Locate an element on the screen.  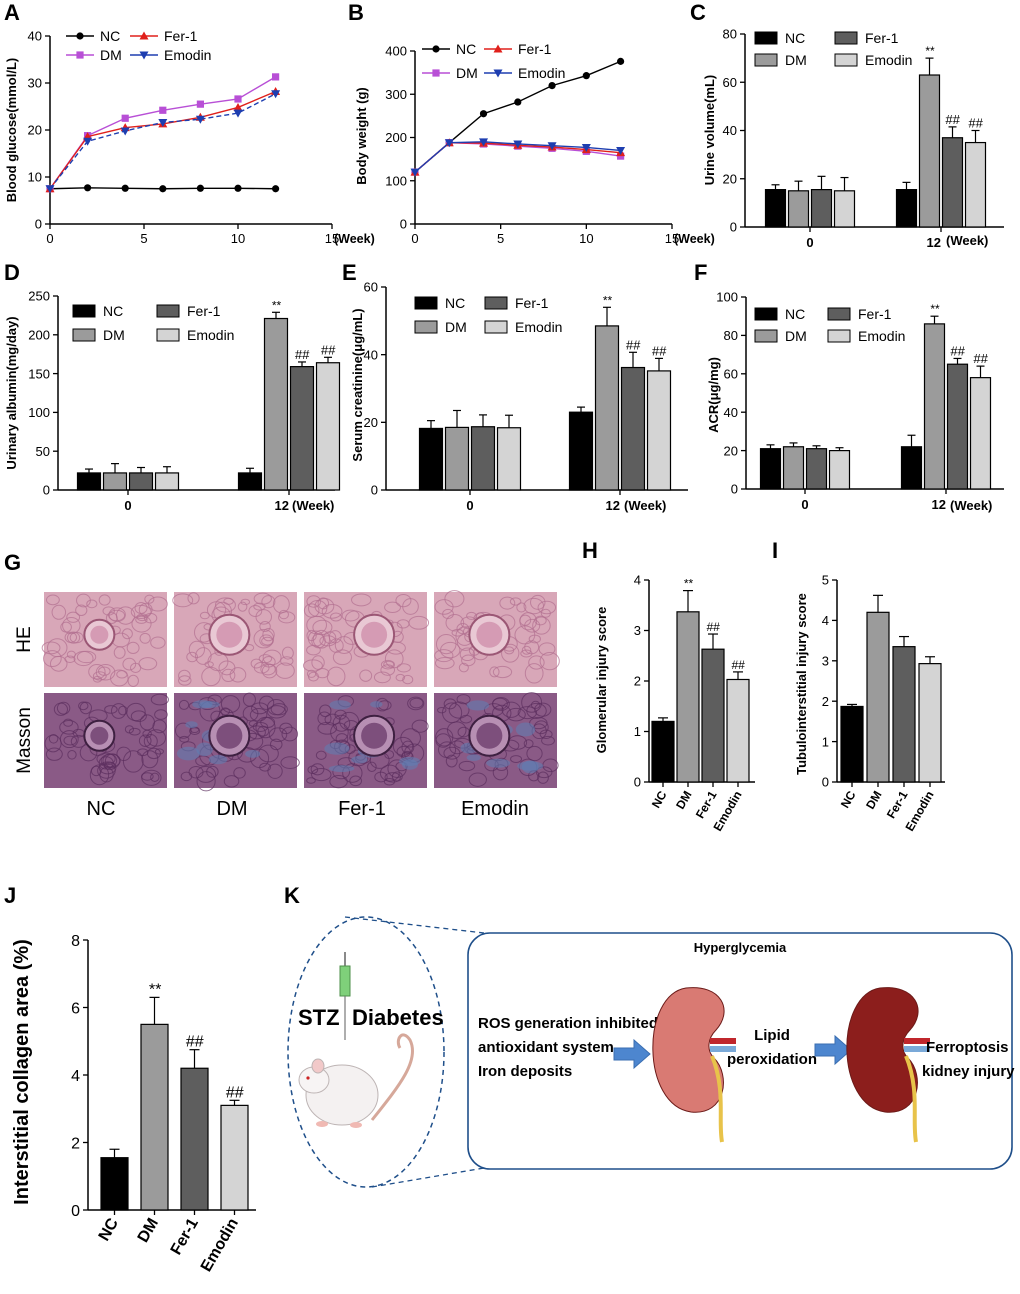
series-line-A-DM is located at coordinates (162, 133).